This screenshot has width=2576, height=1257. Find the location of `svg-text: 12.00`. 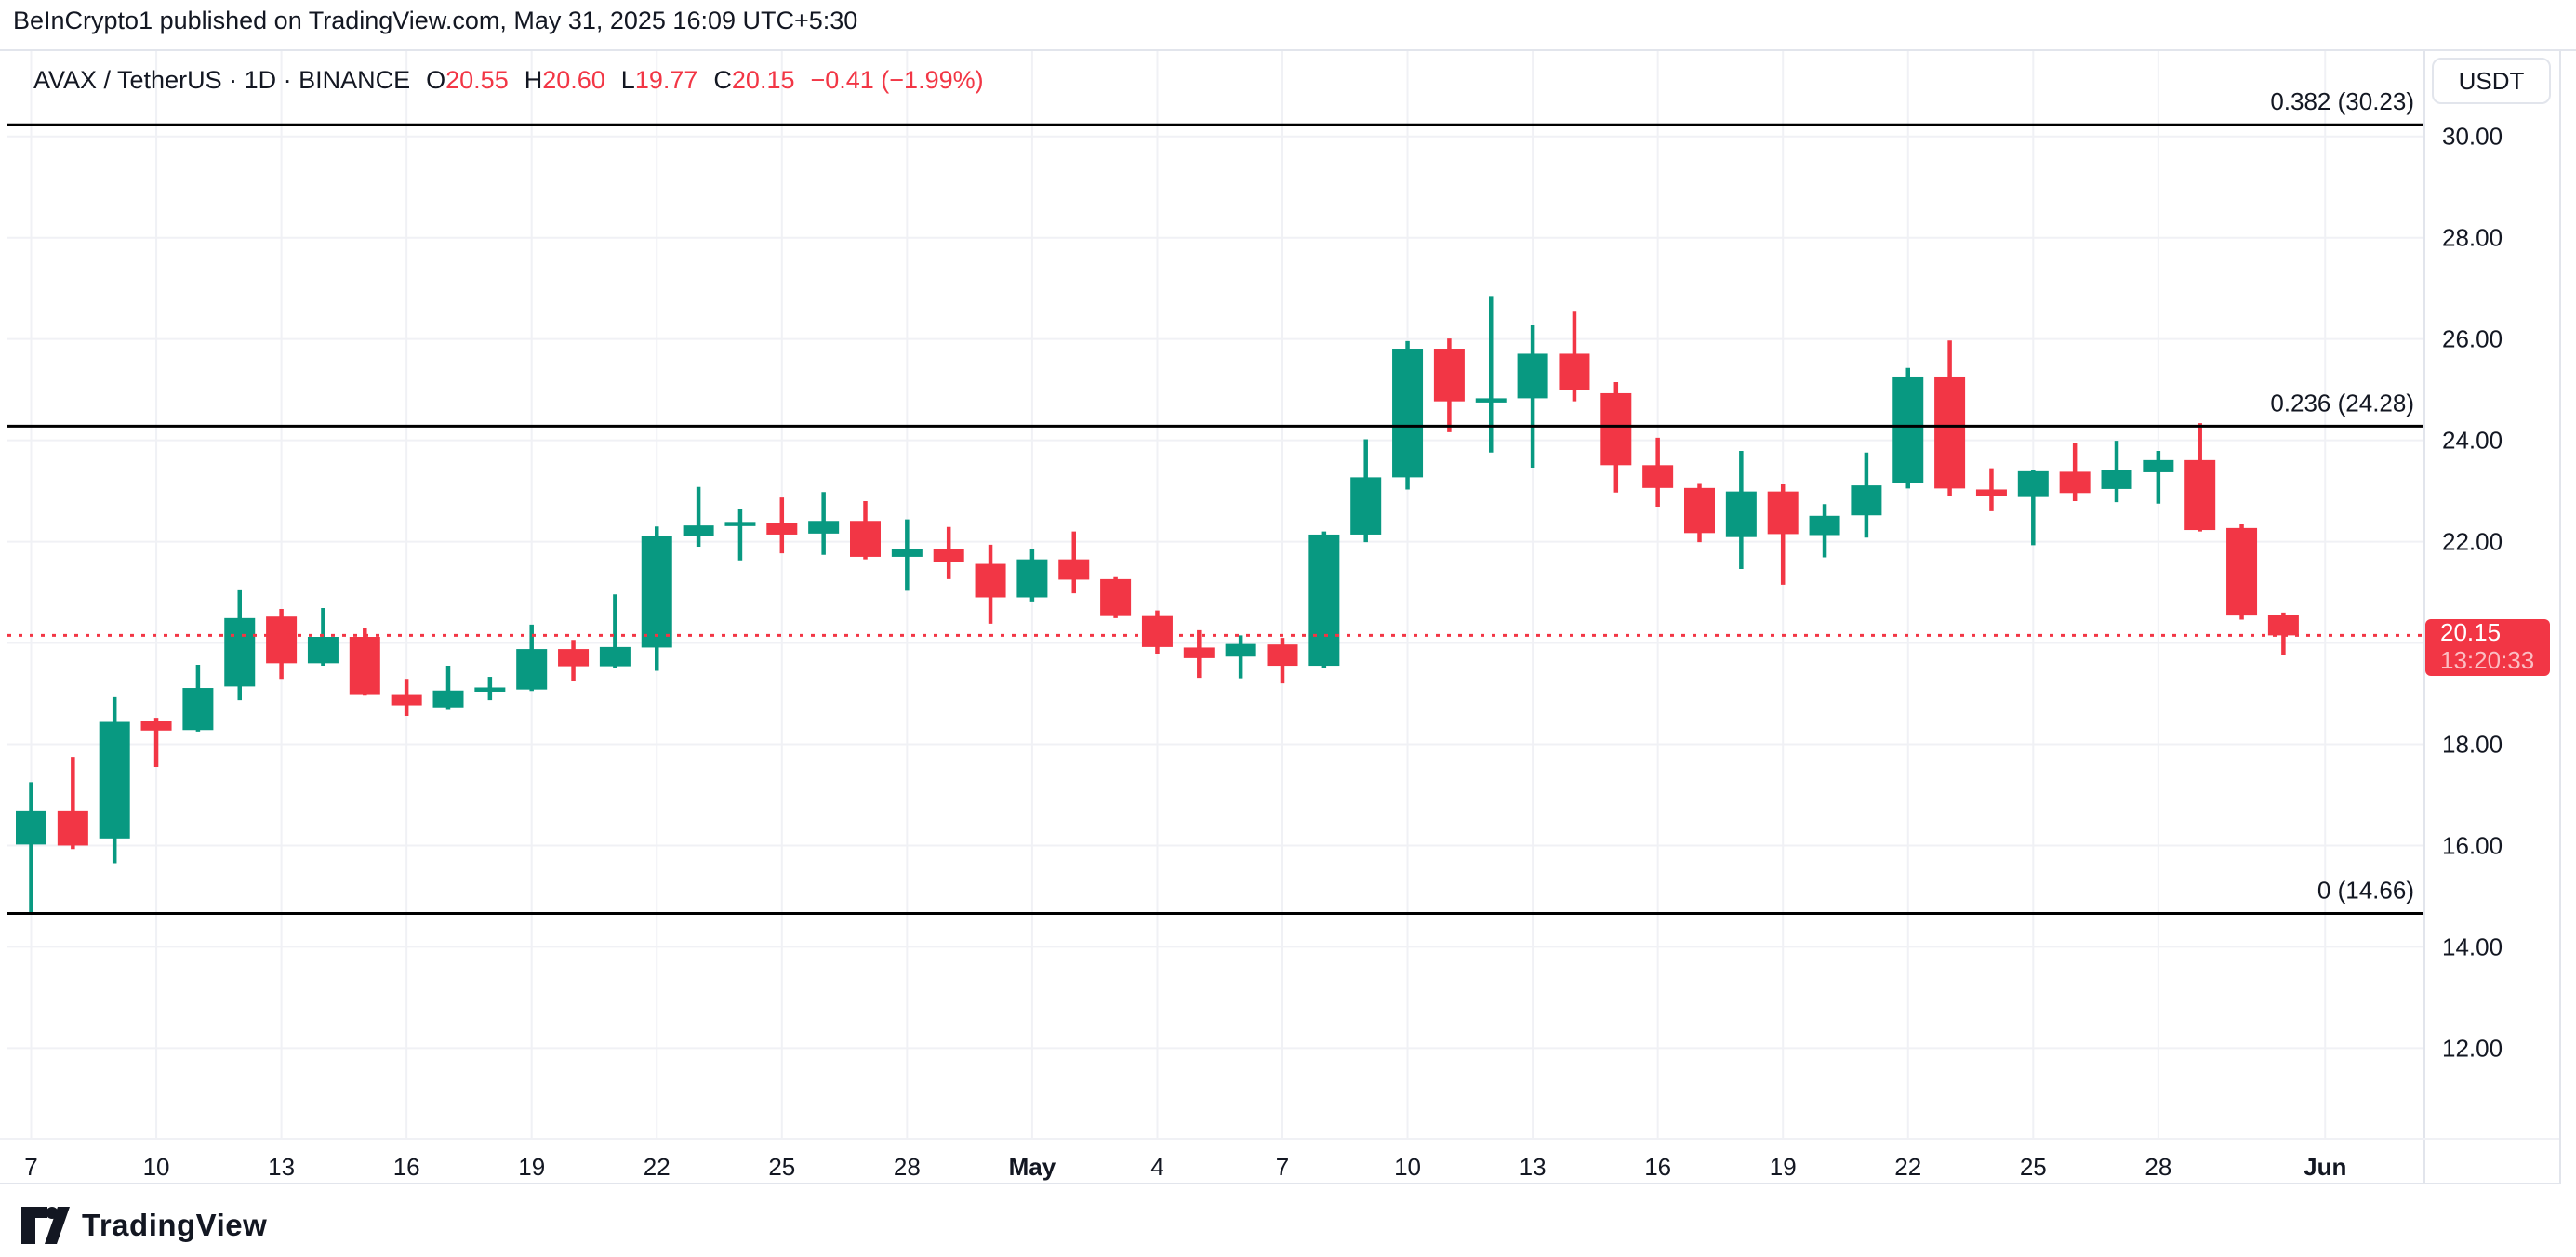

svg-text: 12.00 is located at coordinates (2472, 1048).